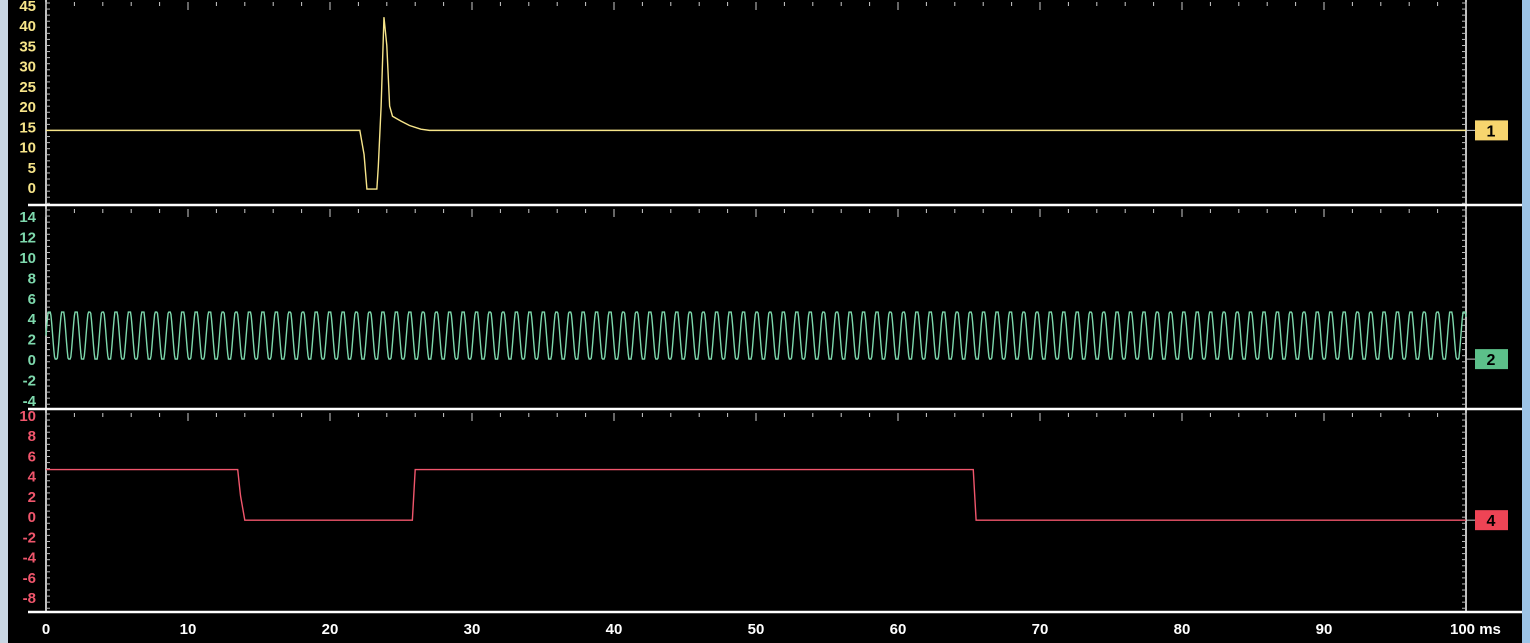  Describe the element at coordinates (898, 629) in the screenshot. I see `x-tick-label: 60` at that location.